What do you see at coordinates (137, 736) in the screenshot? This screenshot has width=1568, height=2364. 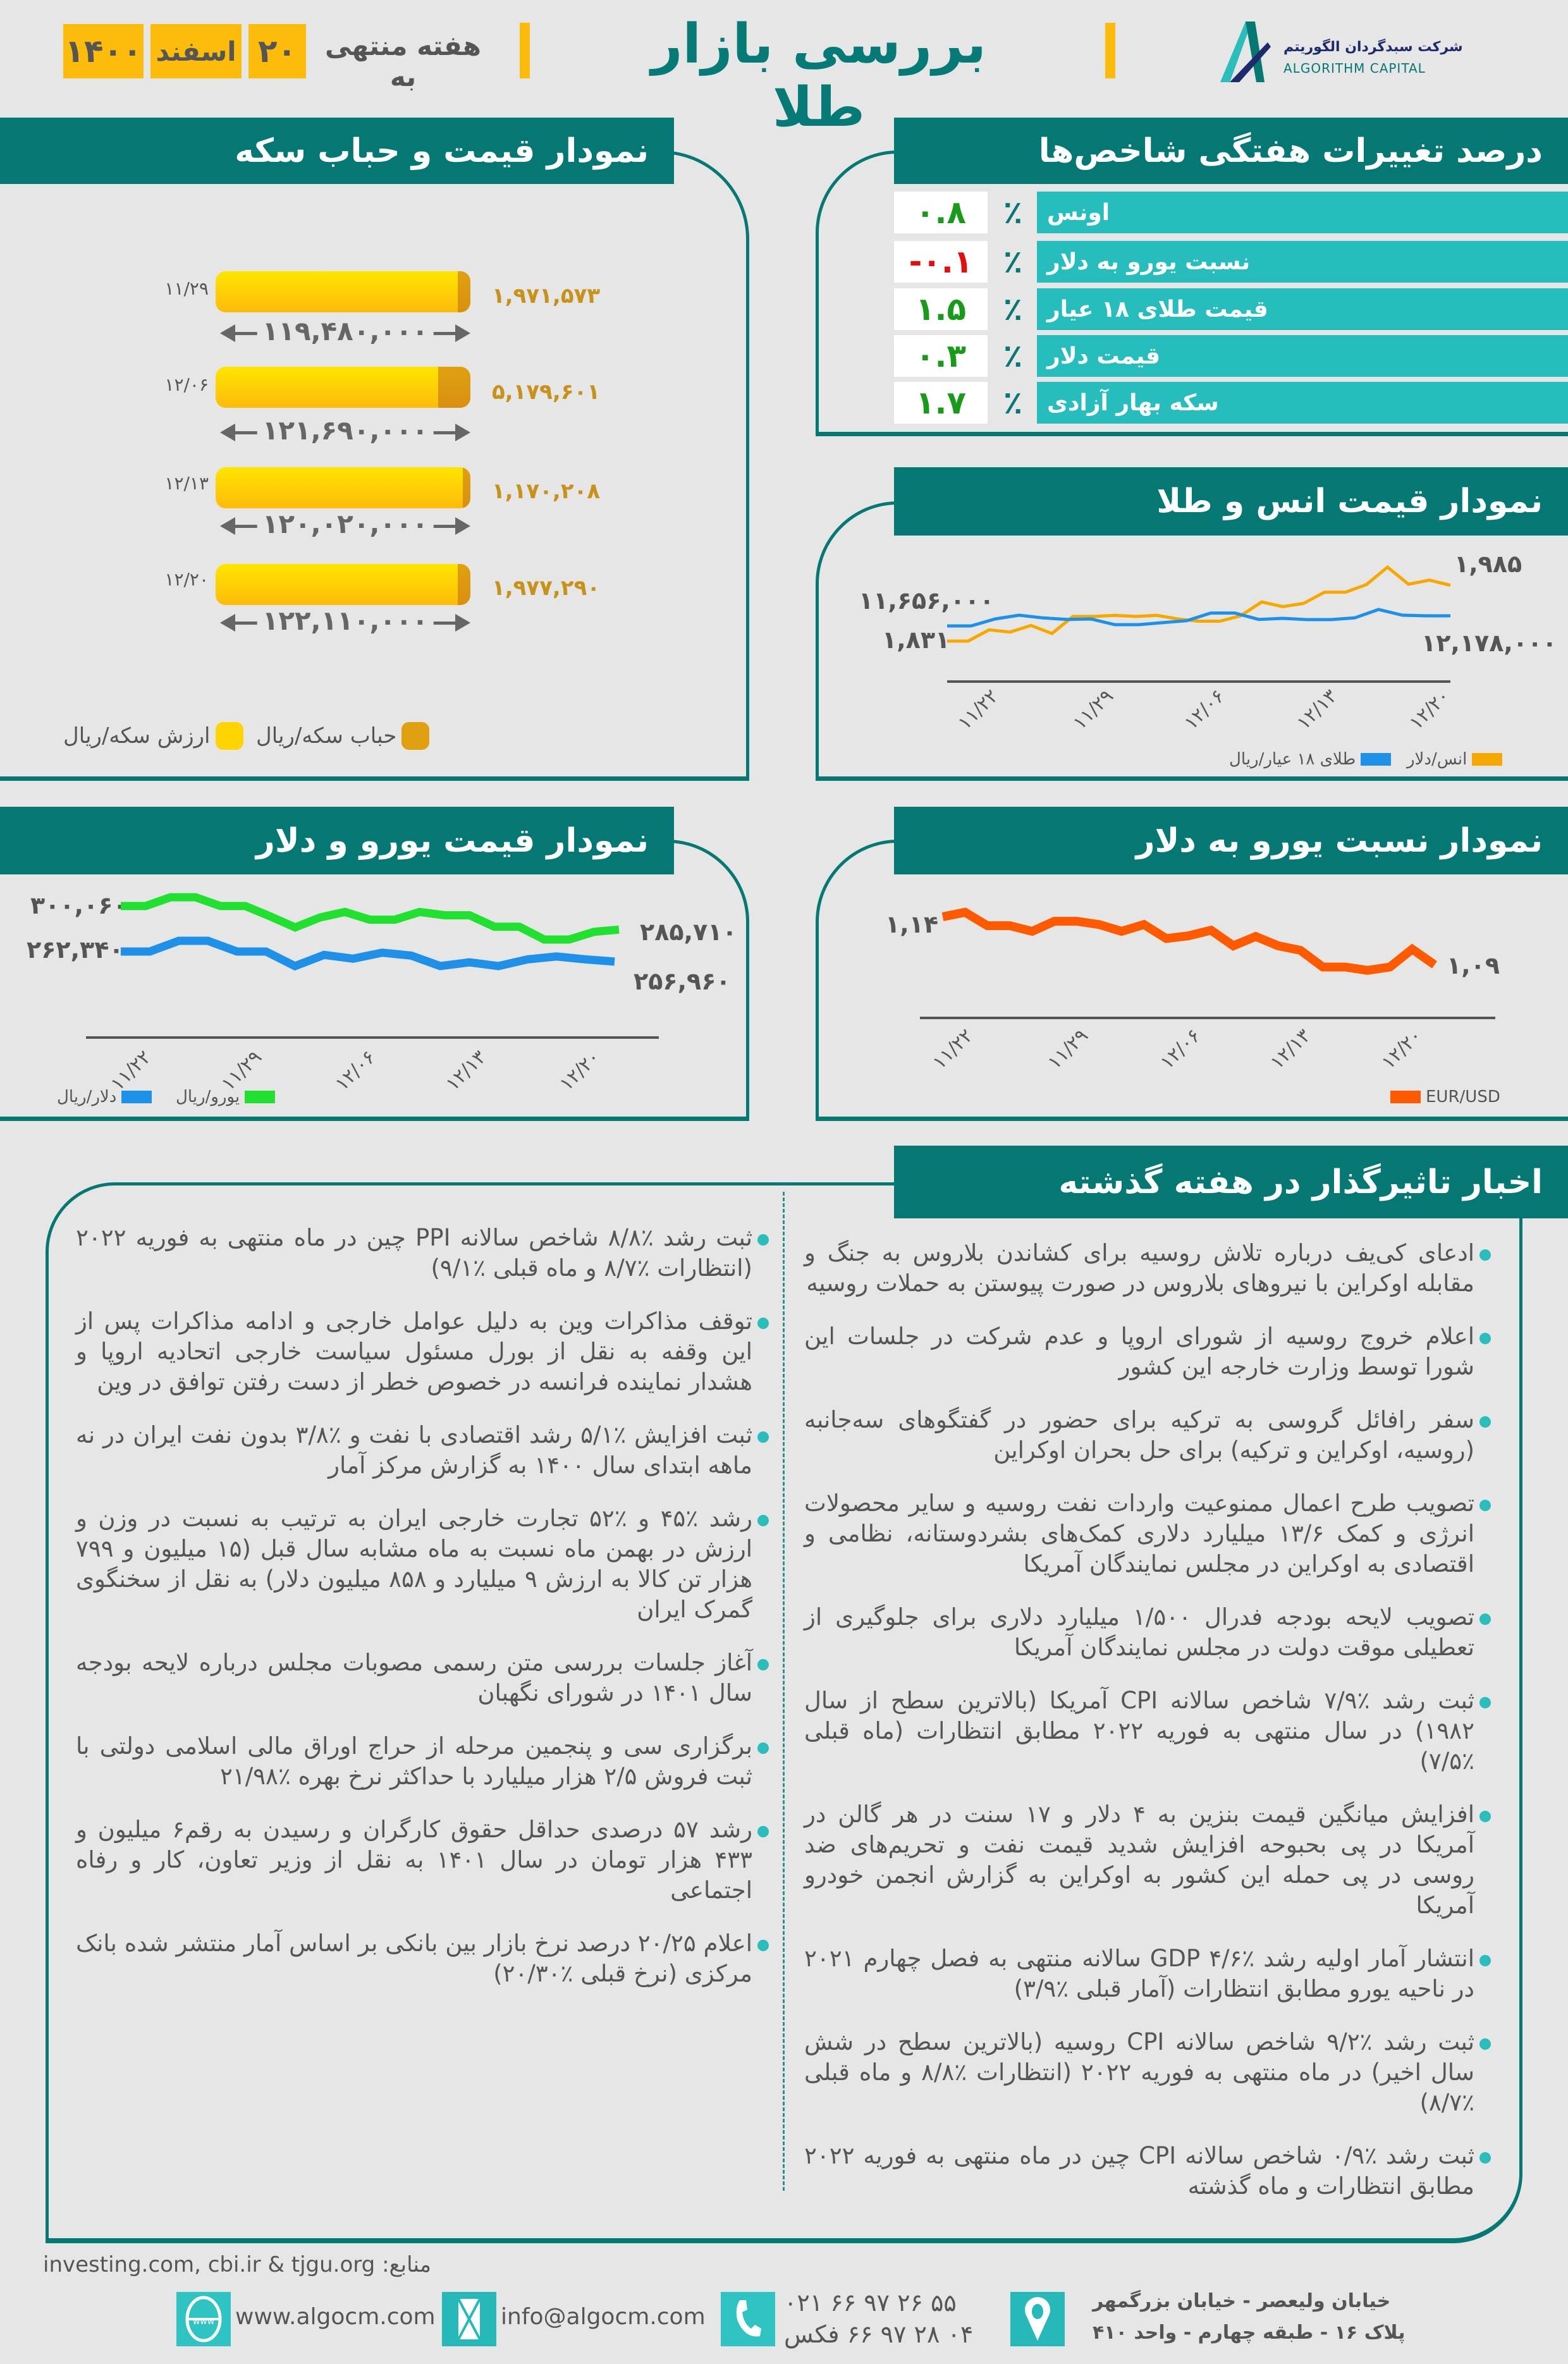 I see `legend-label: ارزش سکه/ریال` at bounding box center [137, 736].